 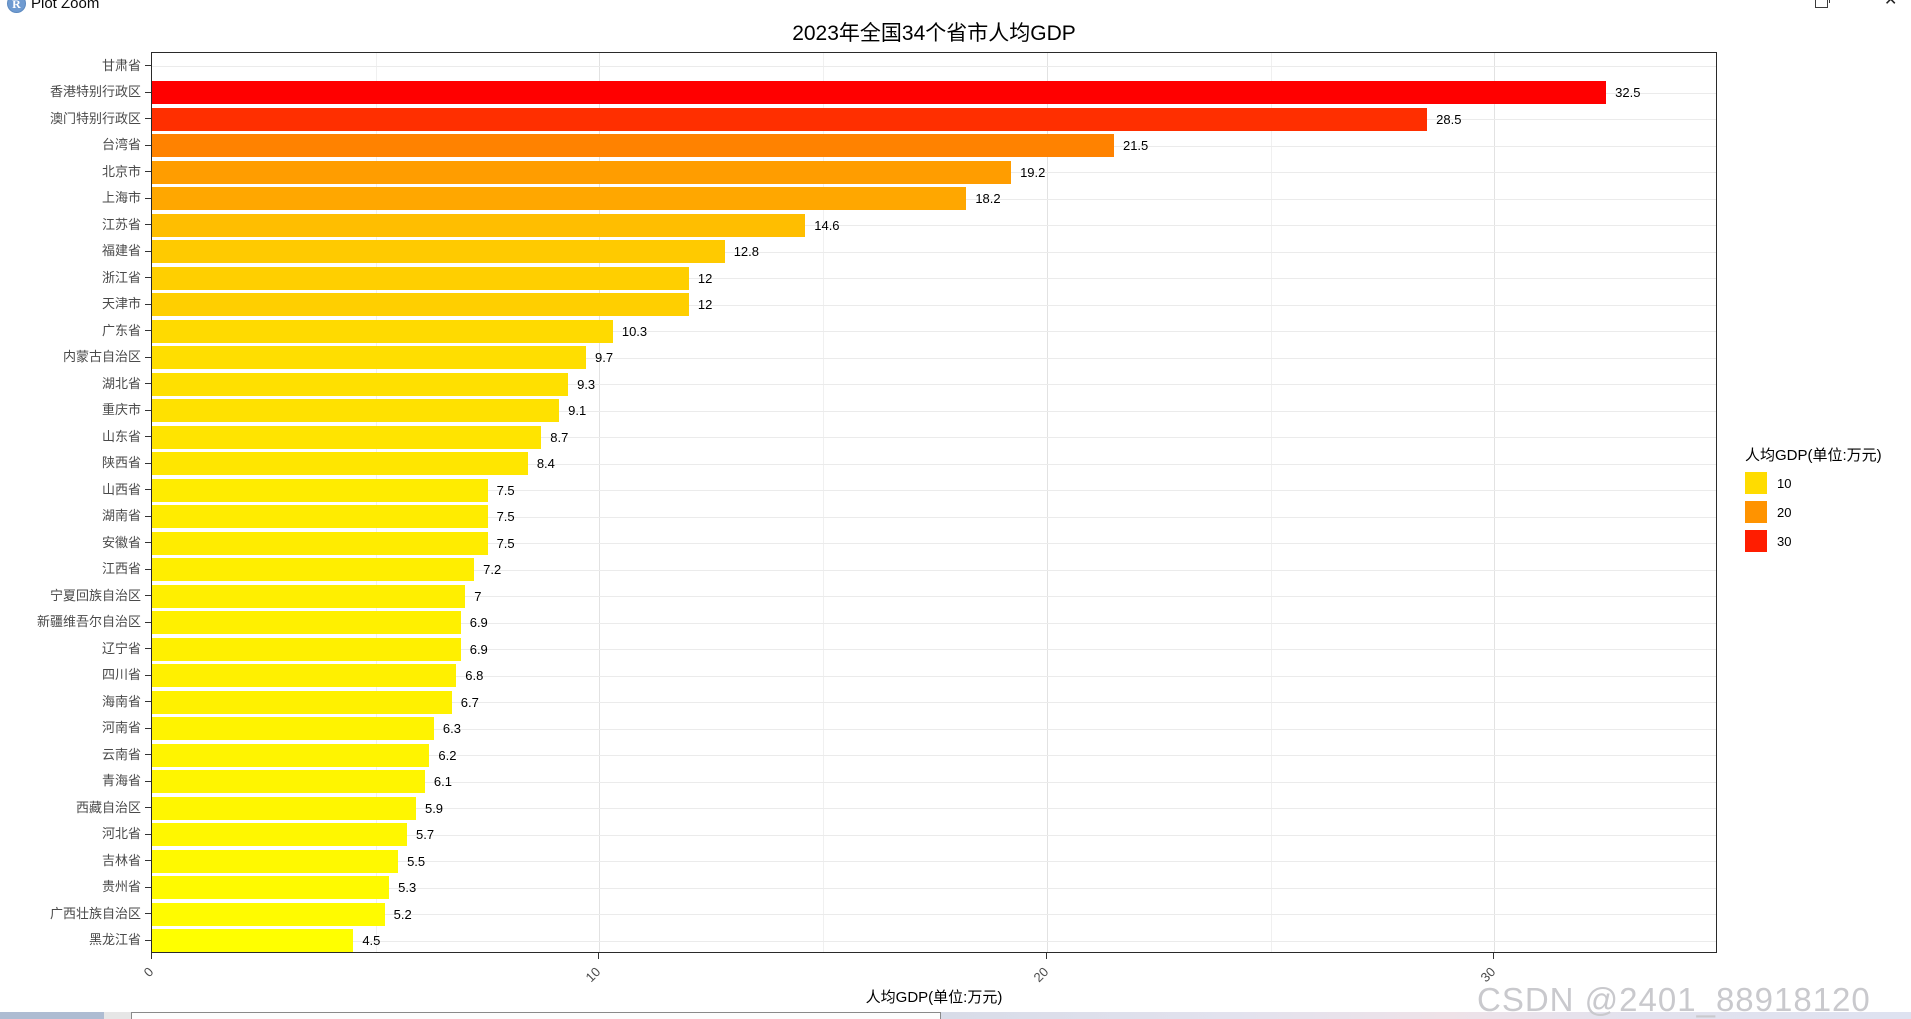 What do you see at coordinates (121, 675) in the screenshot?
I see `y-axis-label: 四川省` at bounding box center [121, 675].